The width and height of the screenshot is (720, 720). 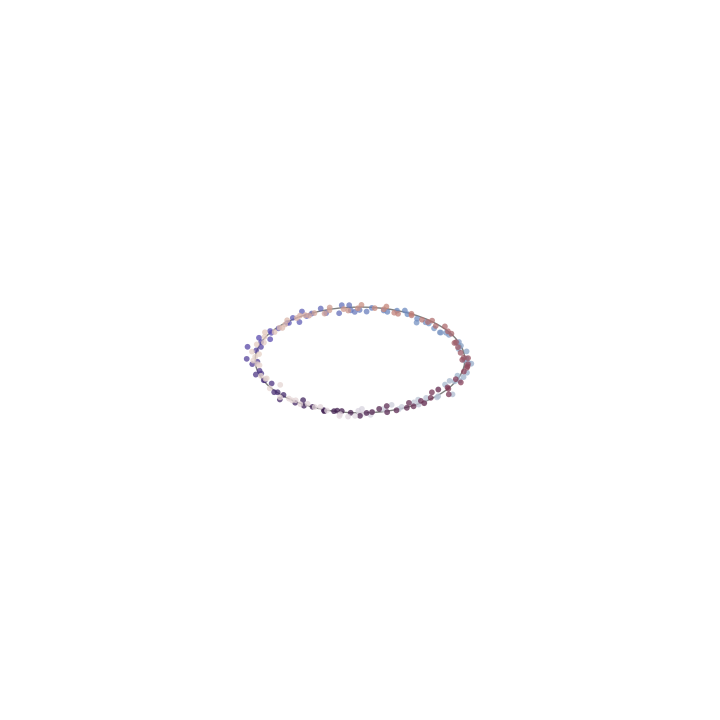 What do you see at coordinates (359, 360) in the screenshot?
I see `points-layer` at bounding box center [359, 360].